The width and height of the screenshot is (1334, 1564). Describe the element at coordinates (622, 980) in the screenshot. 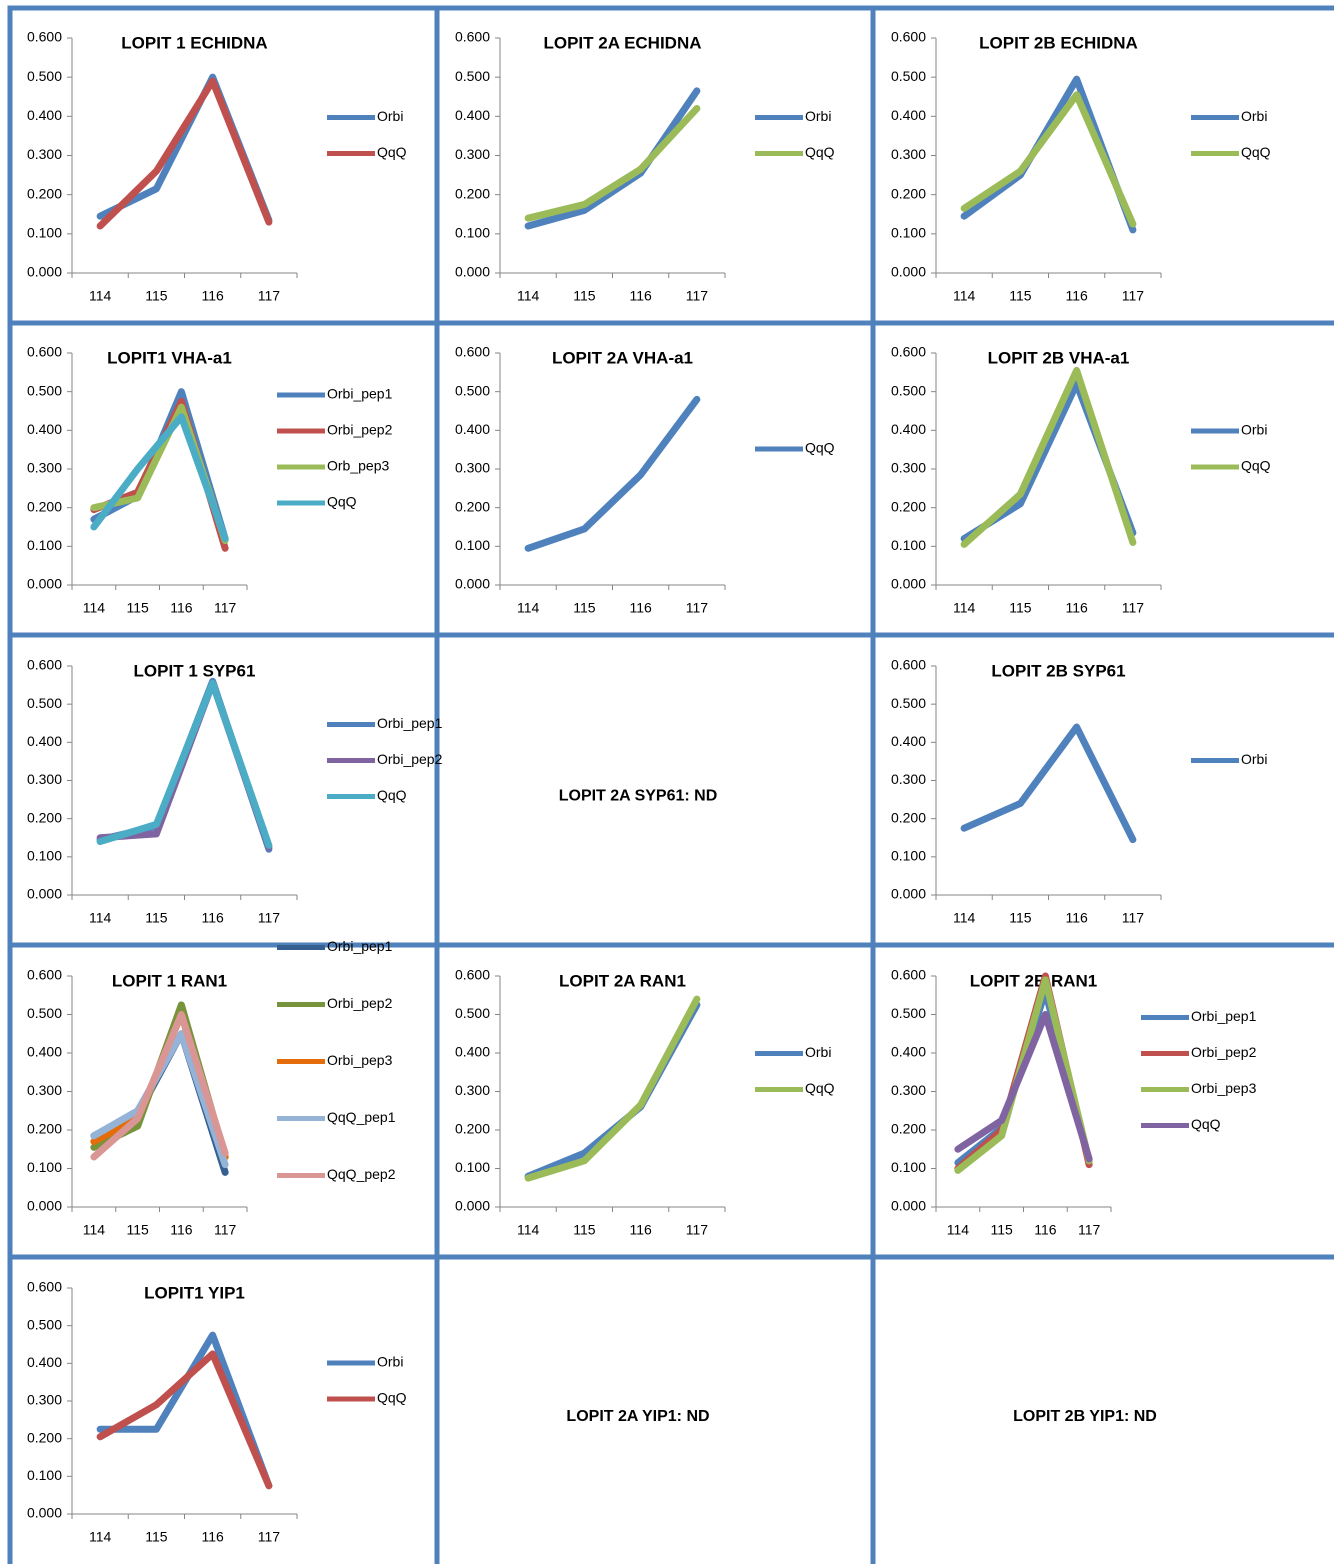

I see `chart-title: LOPIT 2A RAN1` at that location.